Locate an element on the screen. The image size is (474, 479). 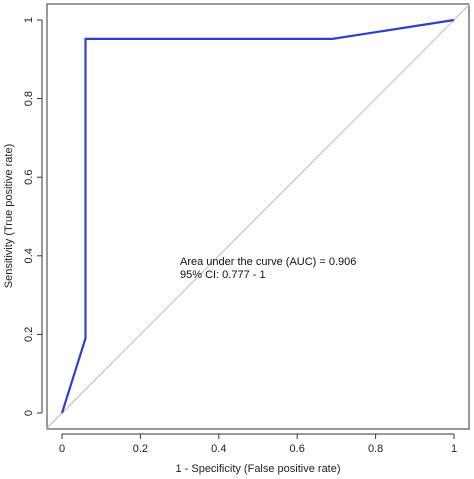
y-tick-label: 1 is located at coordinates (29, 20).